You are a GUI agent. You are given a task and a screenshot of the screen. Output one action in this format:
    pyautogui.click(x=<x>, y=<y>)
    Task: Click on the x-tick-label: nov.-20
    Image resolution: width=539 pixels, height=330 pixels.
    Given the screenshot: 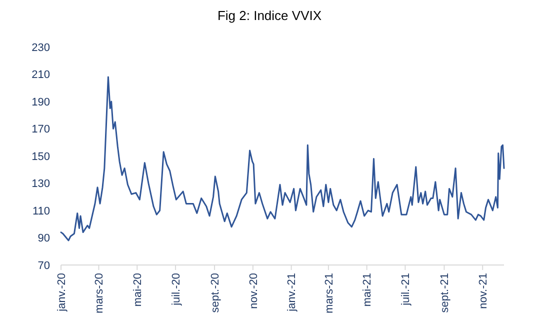 What is the action you would take?
    pyautogui.click(x=254, y=291)
    